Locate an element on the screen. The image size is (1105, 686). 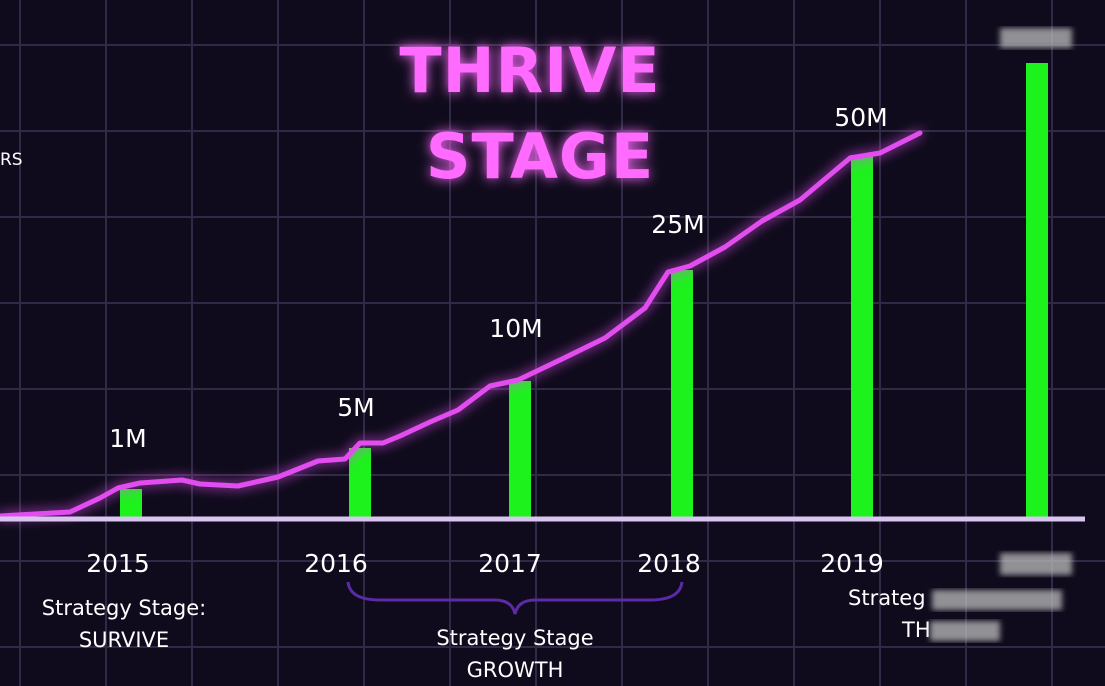
tick-label-2018: 2018 is located at coordinates (669, 563).